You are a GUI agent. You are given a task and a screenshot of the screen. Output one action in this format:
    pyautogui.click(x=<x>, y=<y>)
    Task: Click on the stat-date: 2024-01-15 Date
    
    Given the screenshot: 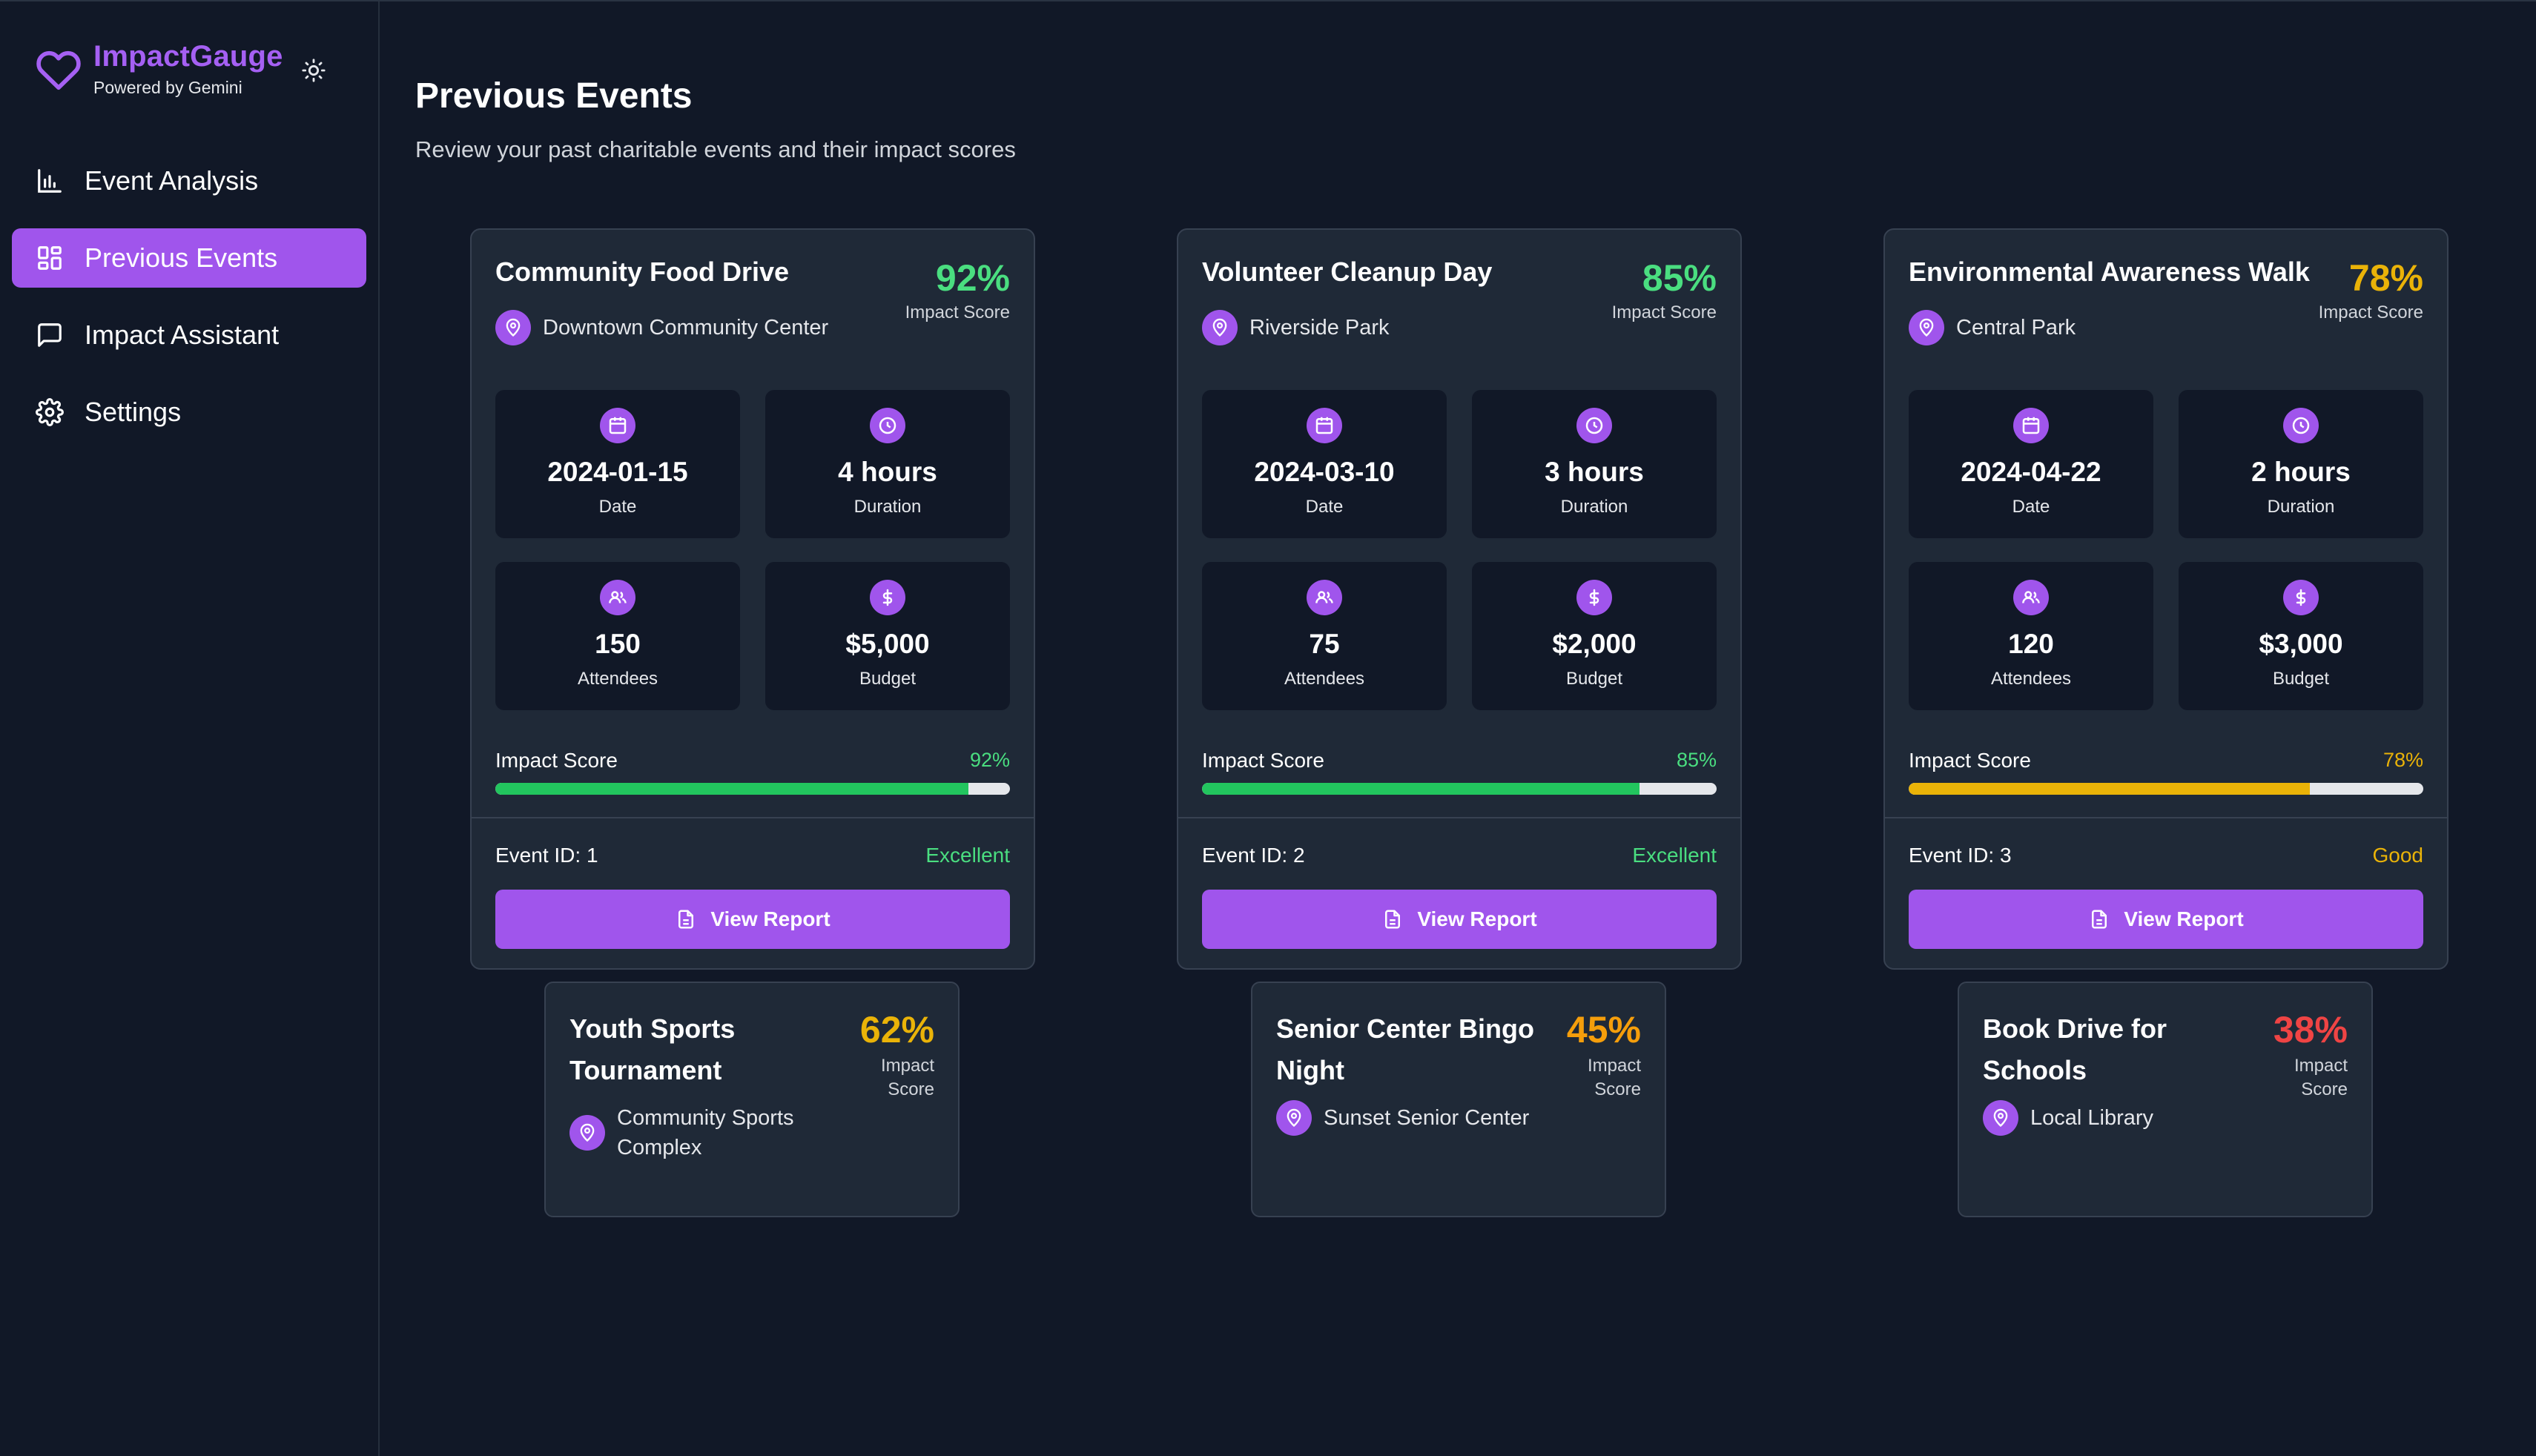 What is the action you would take?
    pyautogui.click(x=618, y=464)
    